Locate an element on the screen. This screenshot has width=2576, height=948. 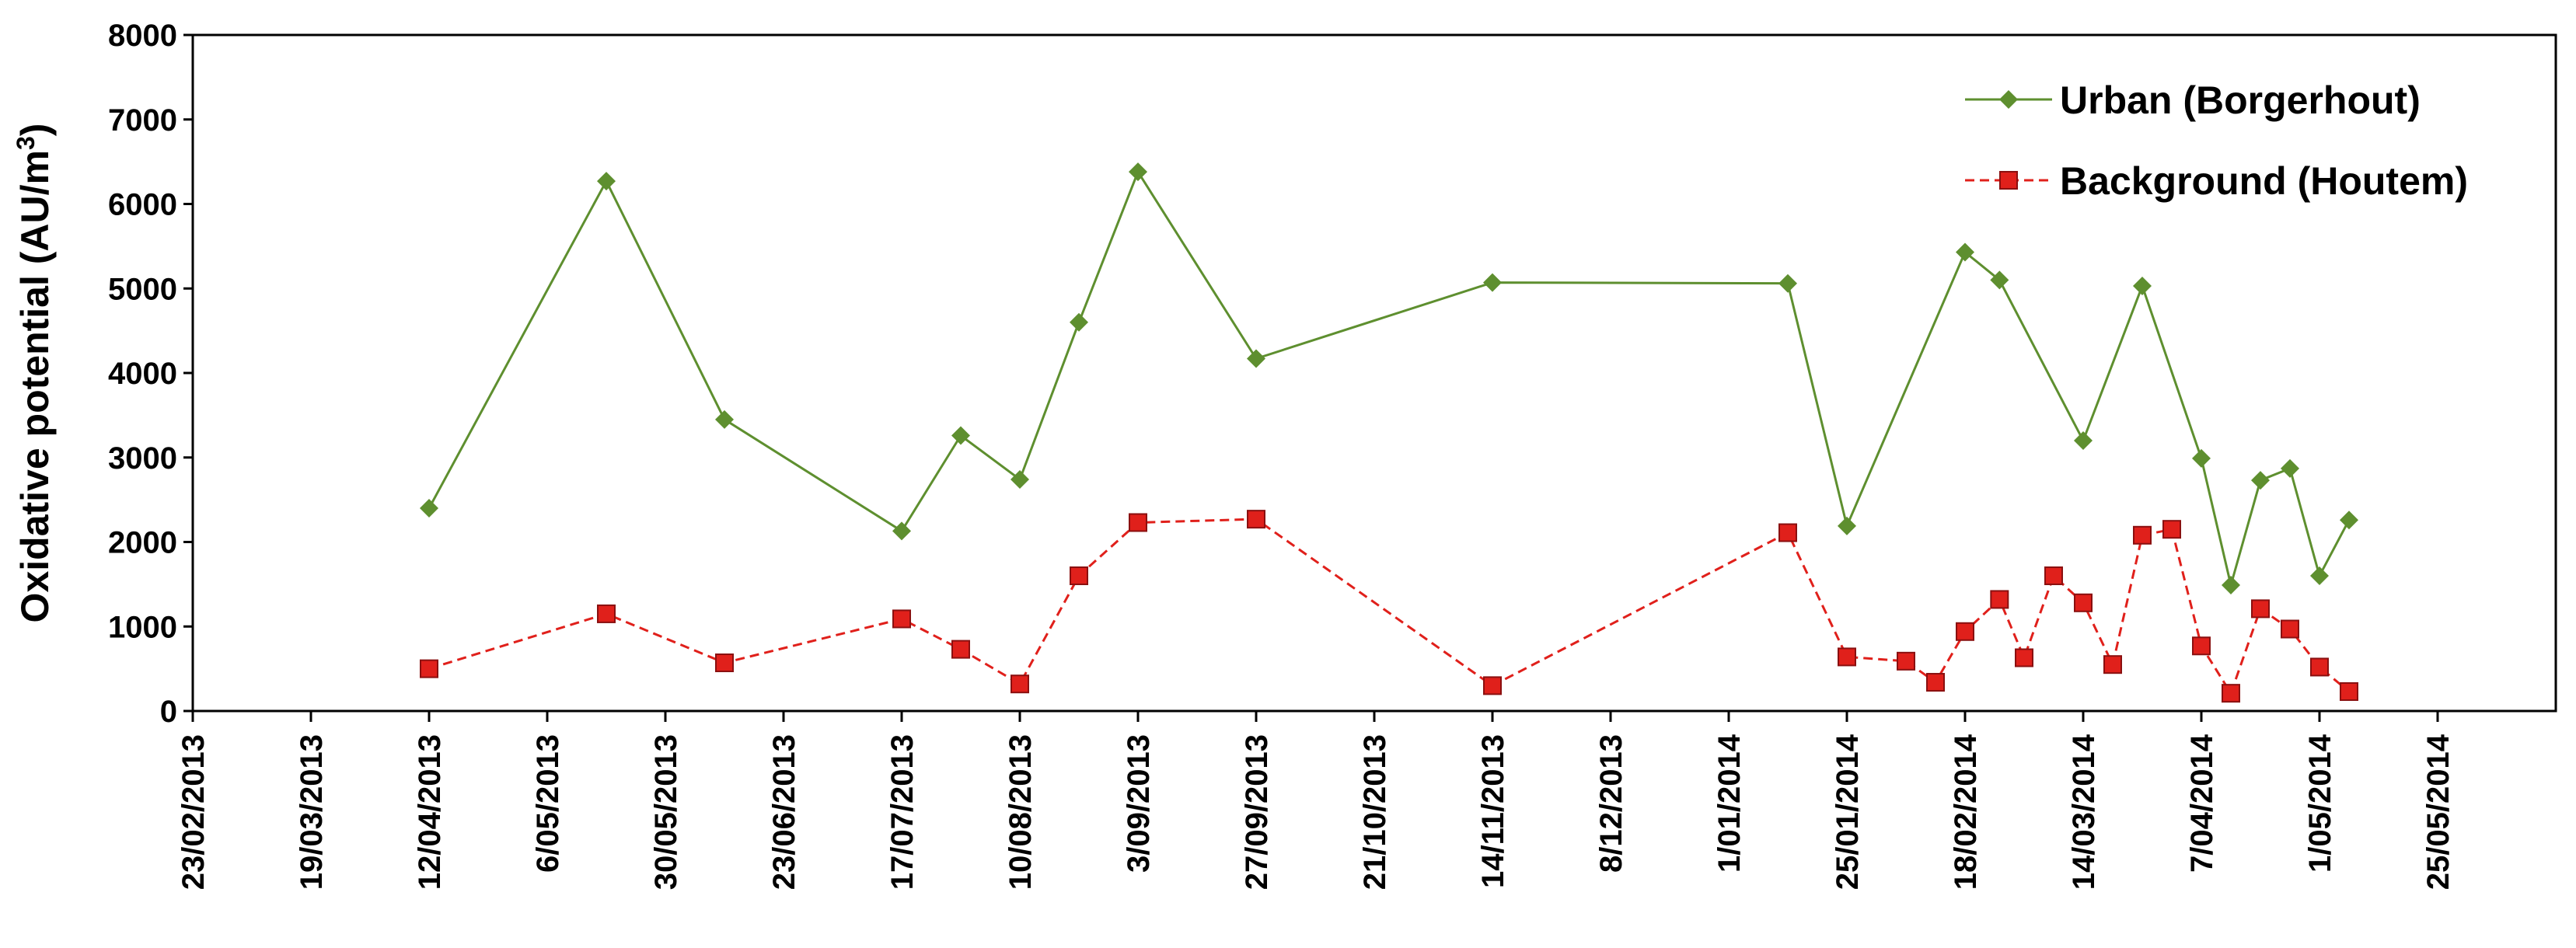
x-tick-label: 3/09/2013 is located at coordinates (1139, 804).